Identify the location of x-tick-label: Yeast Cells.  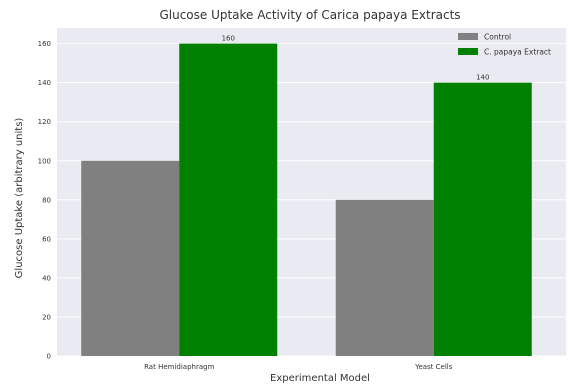
(433, 367).